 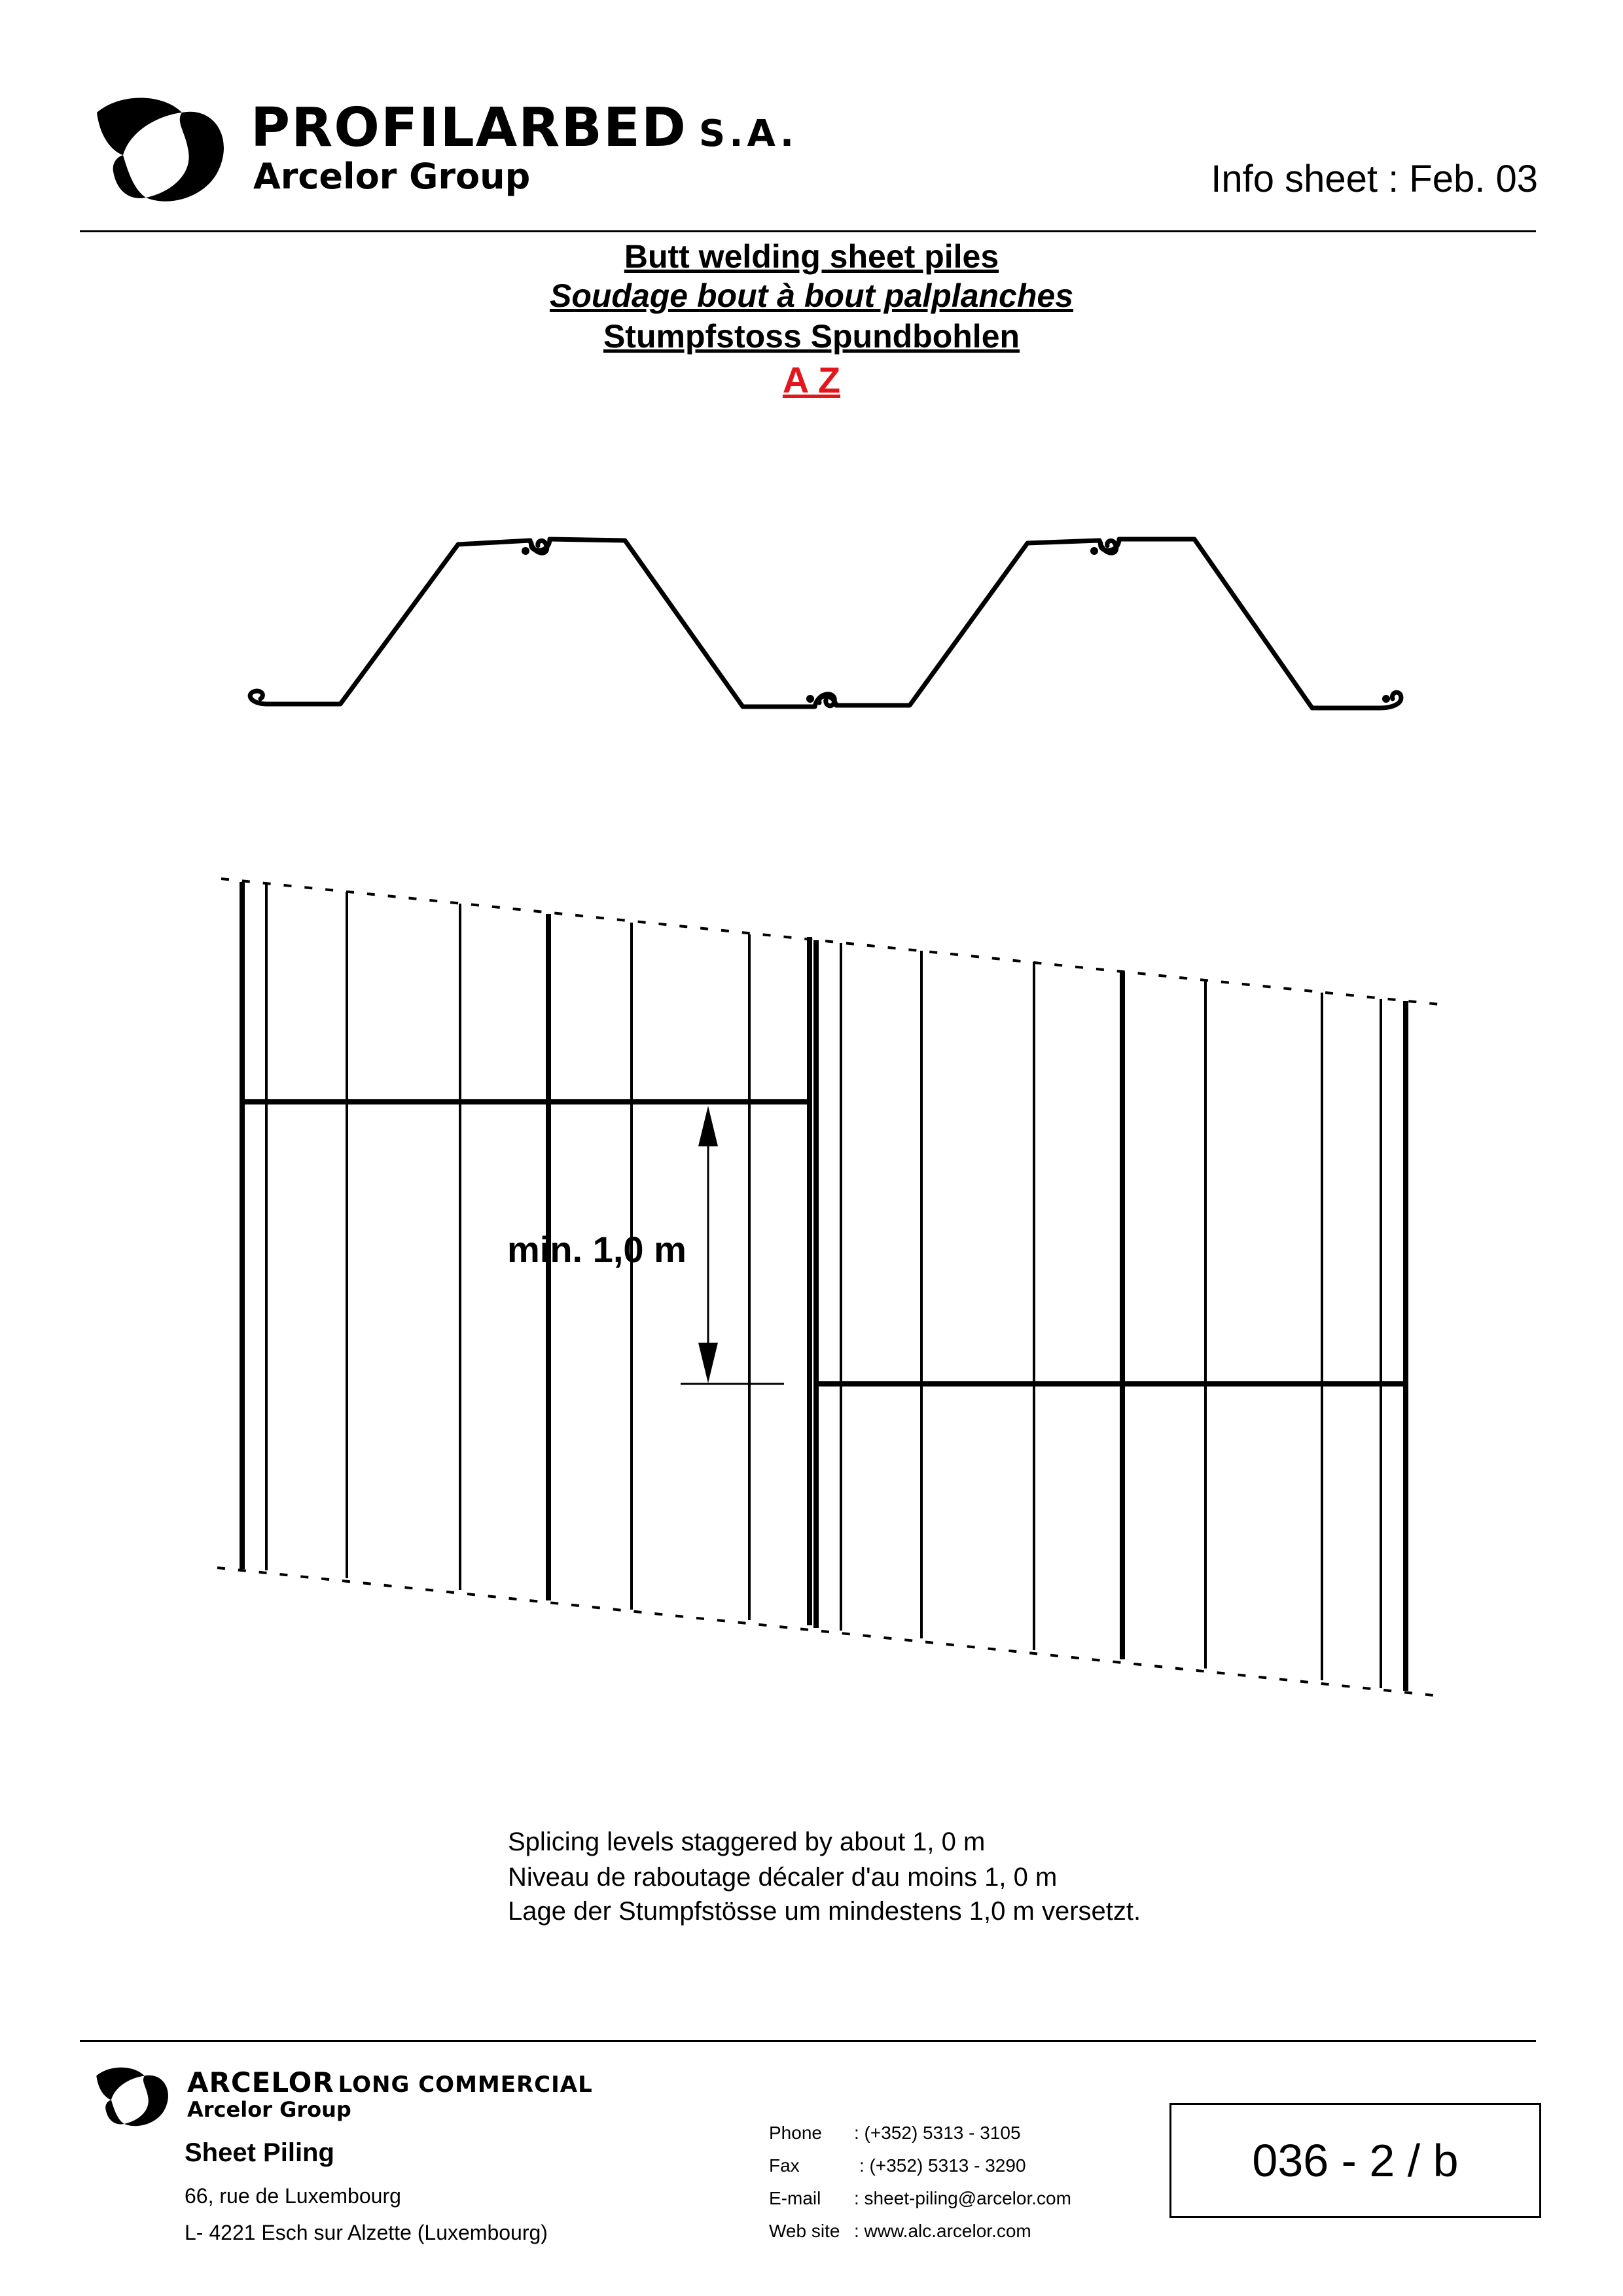 What do you see at coordinates (597, 1250) in the screenshot?
I see `dimension-label: min. 1,0 m` at bounding box center [597, 1250].